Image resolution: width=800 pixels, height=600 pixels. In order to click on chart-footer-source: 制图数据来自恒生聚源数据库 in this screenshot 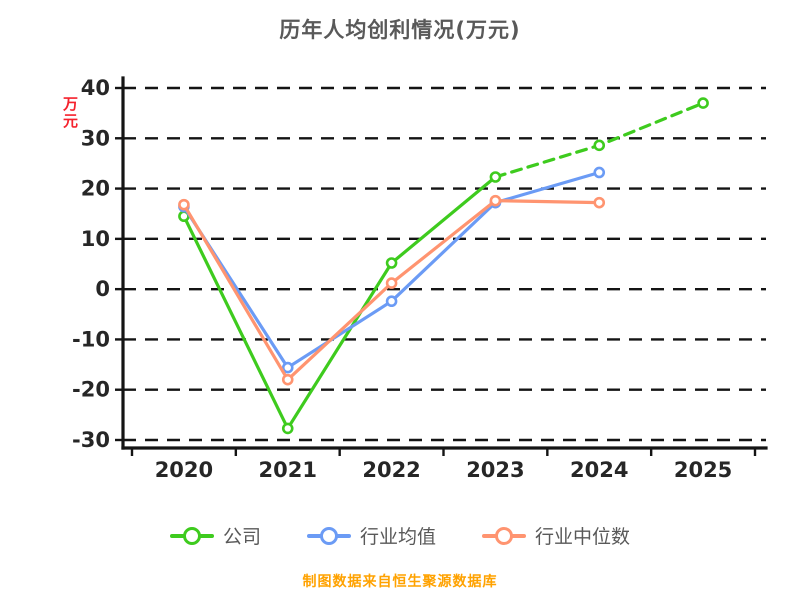, I will do `click(400, 582)`.